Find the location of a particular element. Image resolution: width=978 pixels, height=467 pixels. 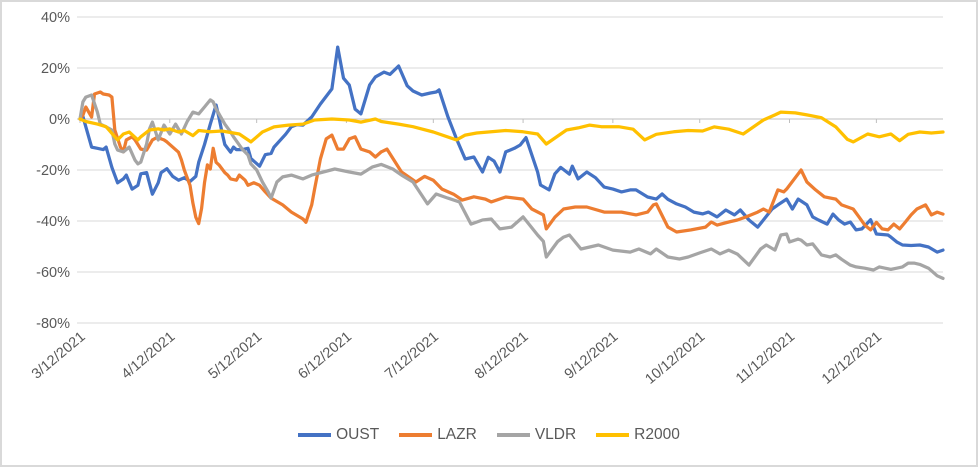

legend-swatch-lazr is located at coordinates (416, 435).